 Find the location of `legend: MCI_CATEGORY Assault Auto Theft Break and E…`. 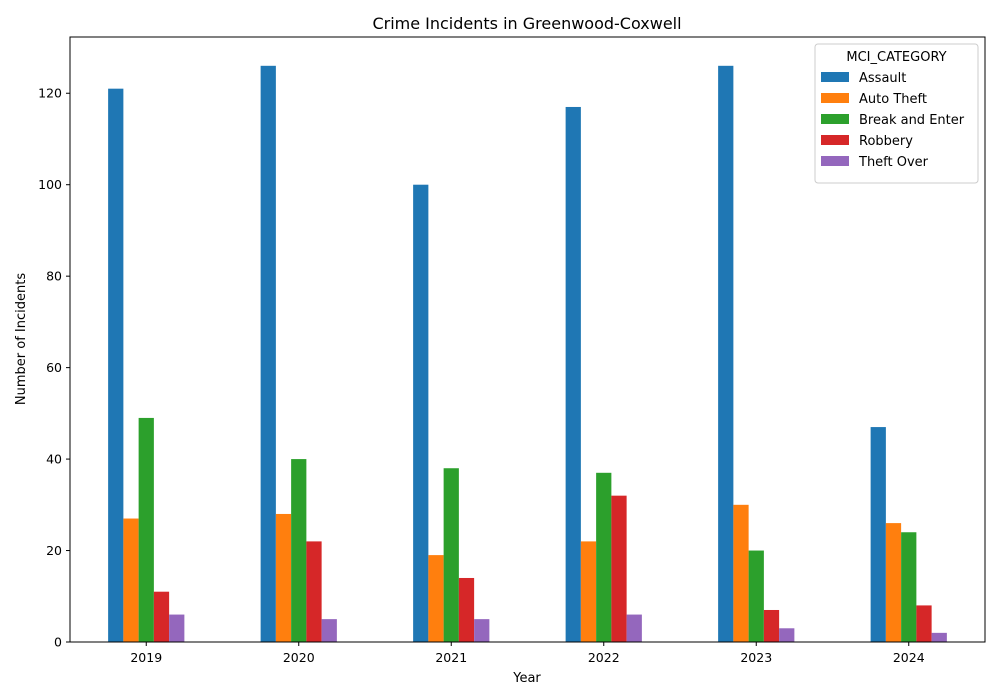

legend: MCI_CATEGORY Assault Auto Theft Break and E… is located at coordinates (896, 113).